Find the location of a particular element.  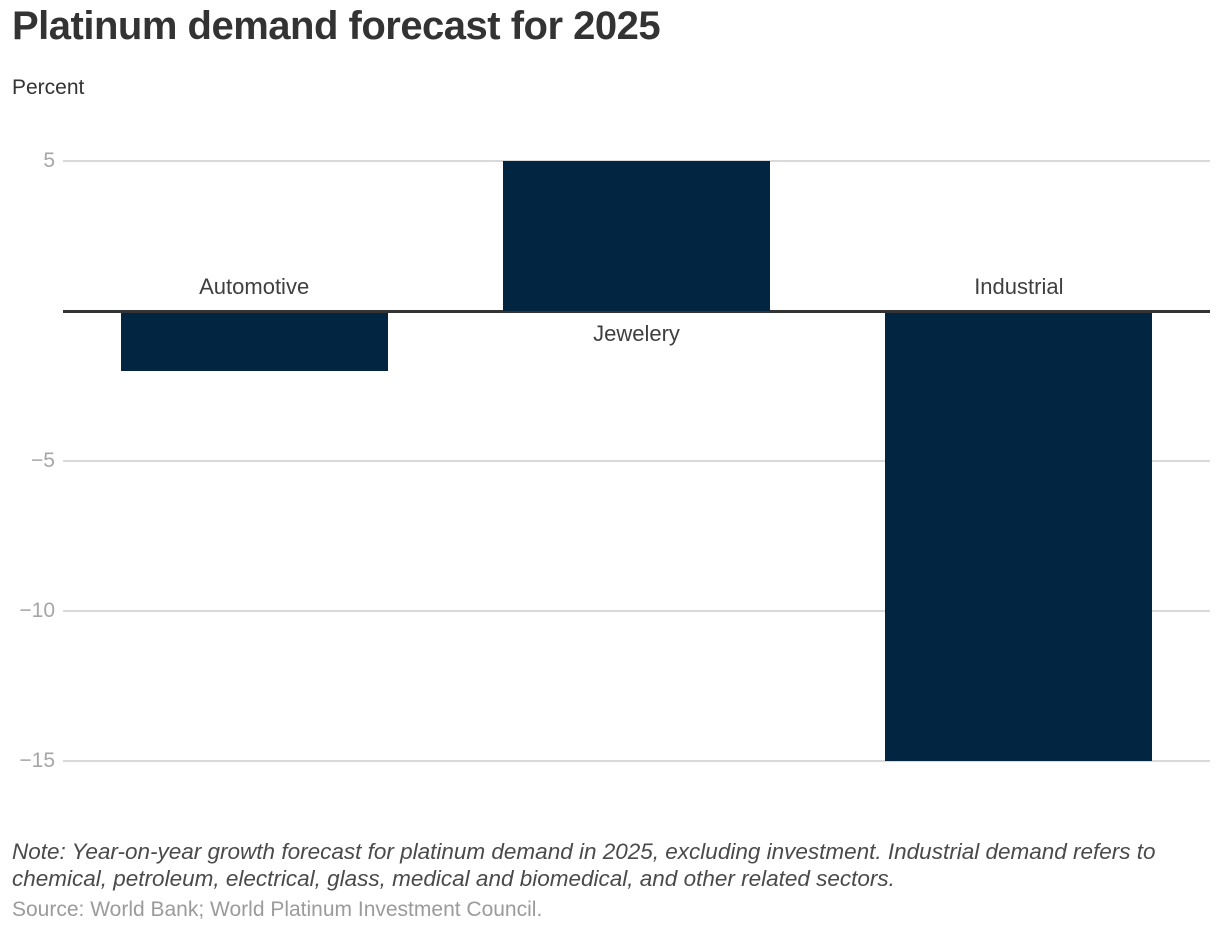

bar-jewelery is located at coordinates (636, 236).